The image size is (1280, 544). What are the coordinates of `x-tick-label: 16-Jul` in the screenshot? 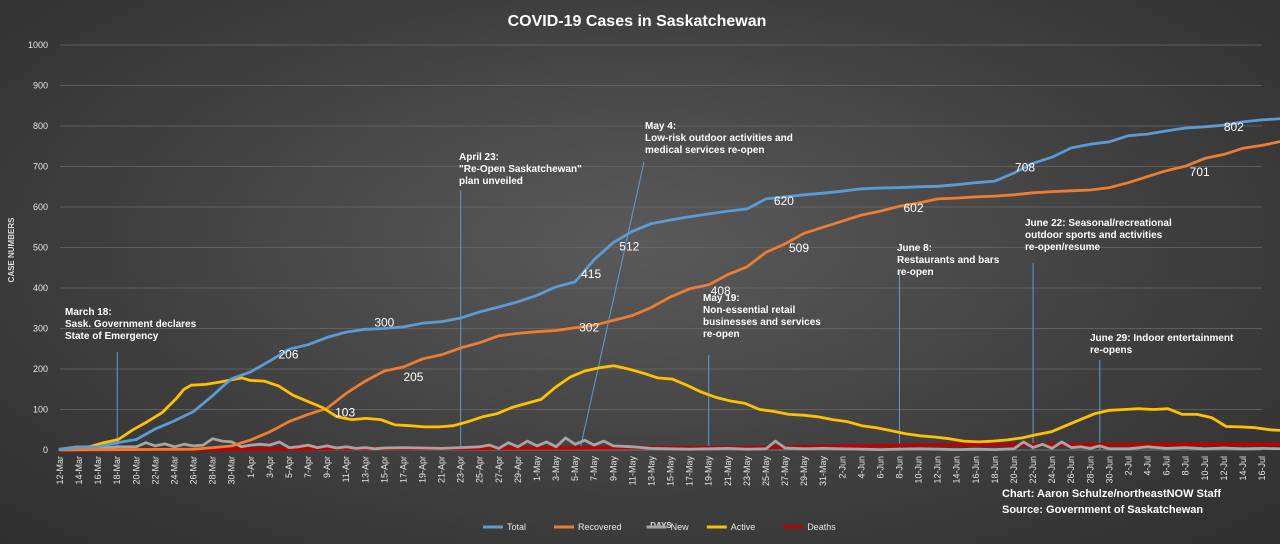 It's located at (1262, 468).